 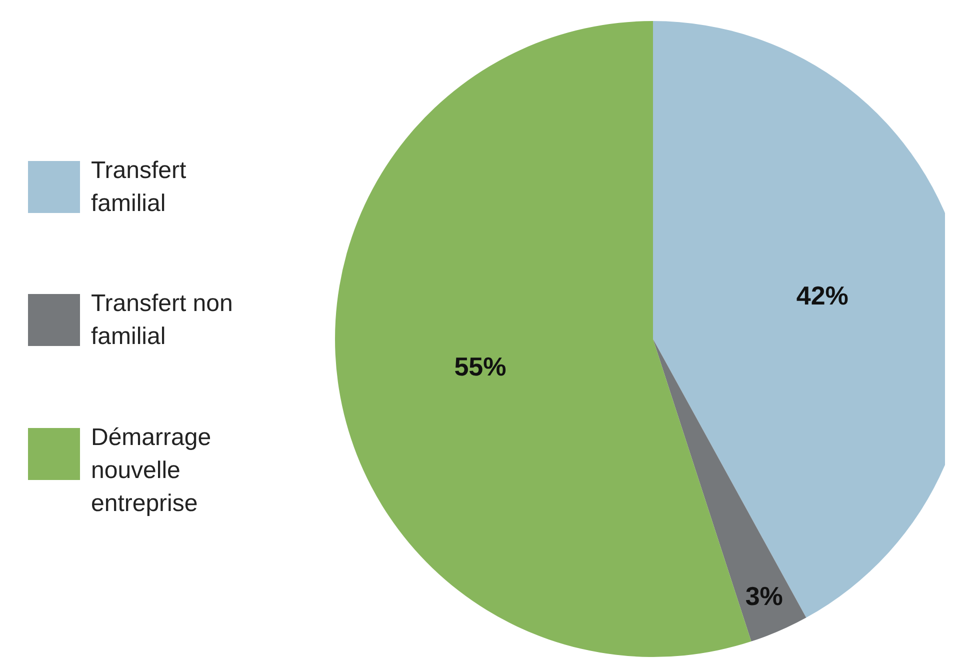 I want to click on data-label: 42%, so click(x=822, y=295).